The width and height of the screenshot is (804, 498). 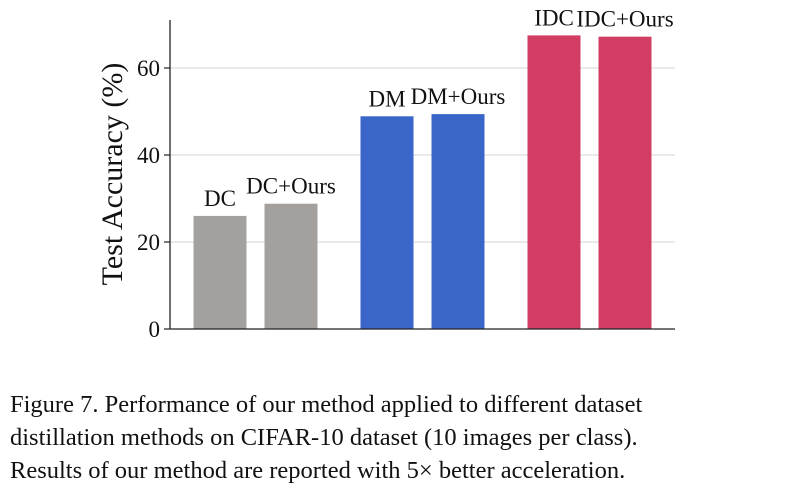 I want to click on bar-dc, so click(x=220, y=272).